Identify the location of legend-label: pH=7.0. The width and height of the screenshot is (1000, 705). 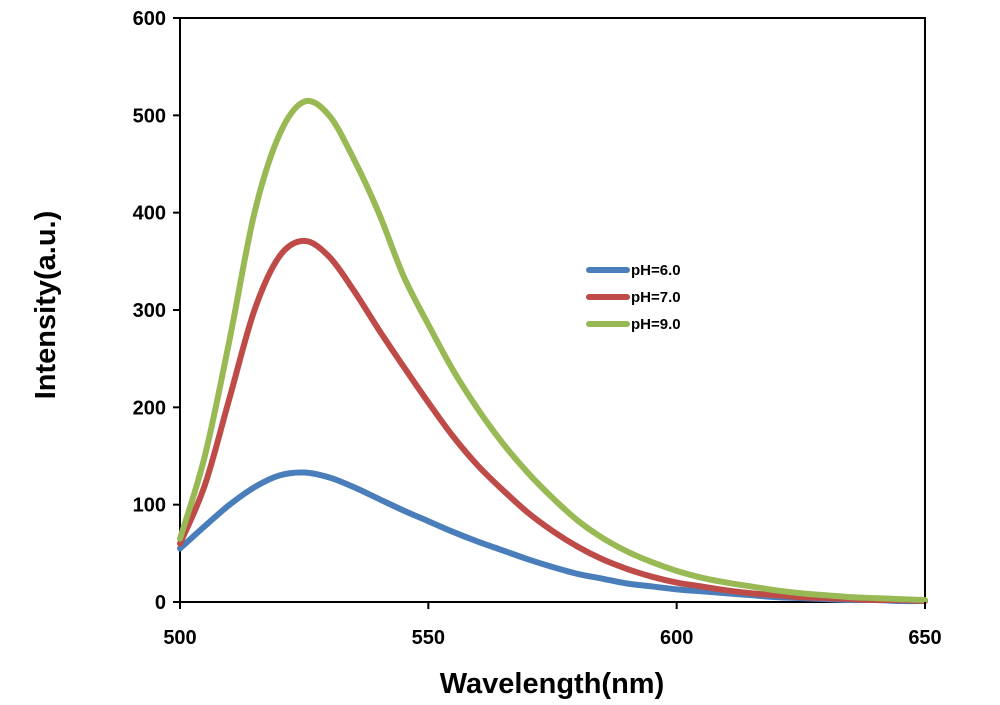
(656, 297).